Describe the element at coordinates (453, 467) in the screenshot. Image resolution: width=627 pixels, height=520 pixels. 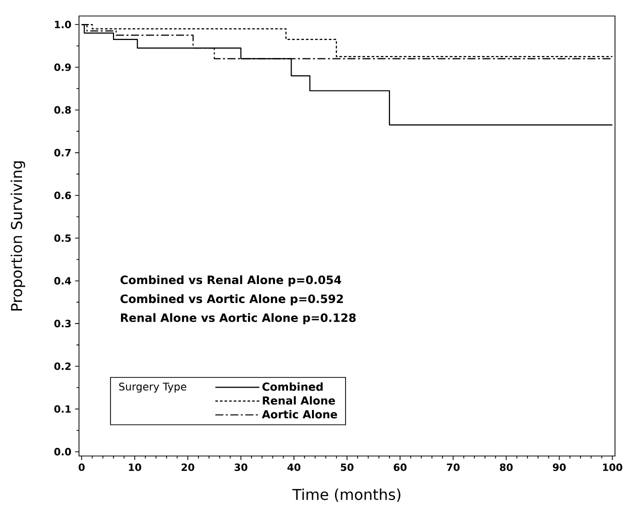
I see `x-tick-label: 70` at that location.